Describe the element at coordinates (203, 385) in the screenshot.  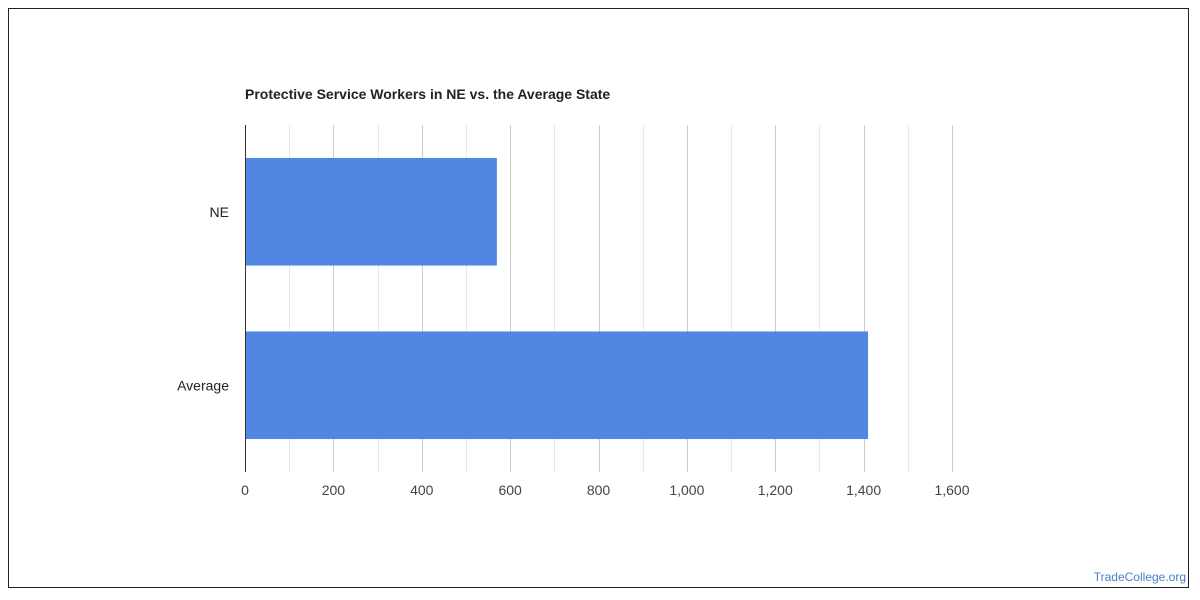
I see `category-label-average: Average` at that location.